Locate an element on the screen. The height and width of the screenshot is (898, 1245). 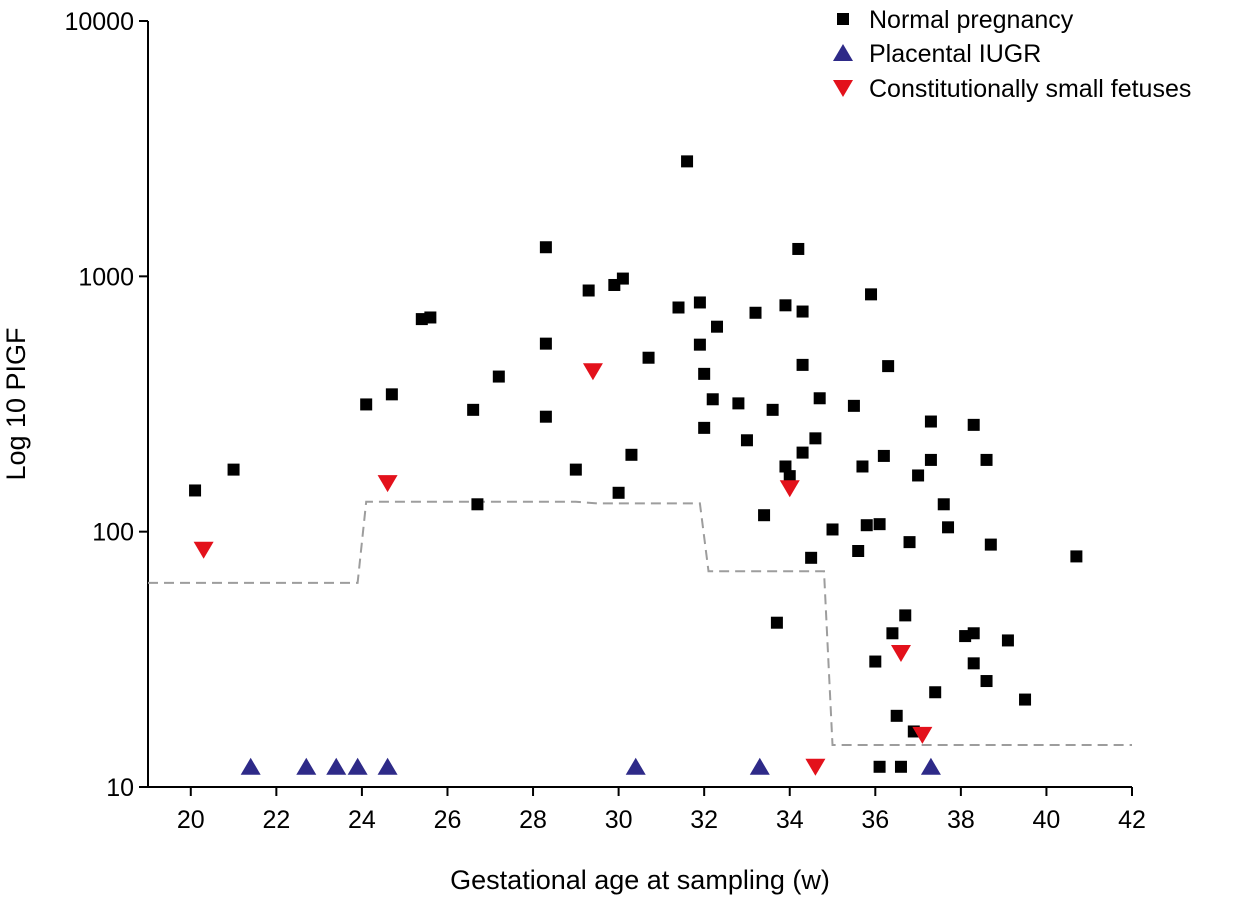
x-tick-label: 28 is located at coordinates (533, 820).